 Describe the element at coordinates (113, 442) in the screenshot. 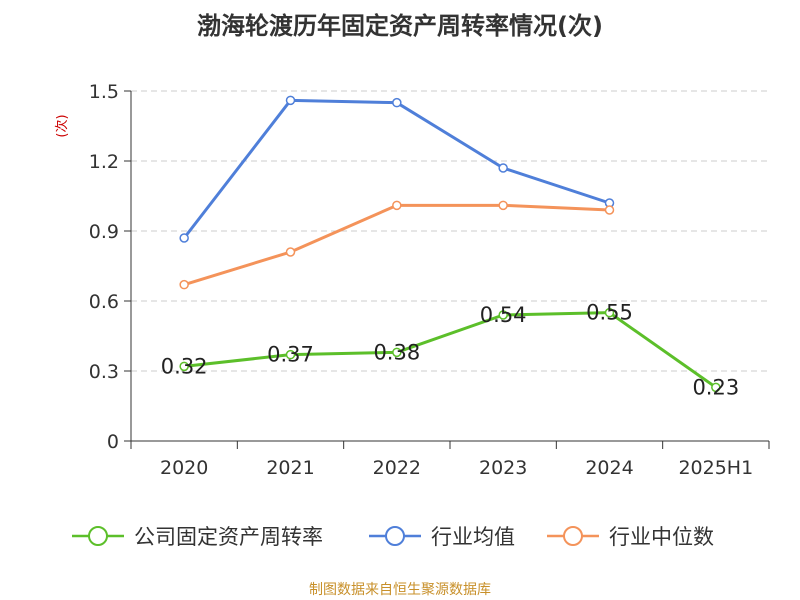

I see `y-tick-label: 0` at that location.